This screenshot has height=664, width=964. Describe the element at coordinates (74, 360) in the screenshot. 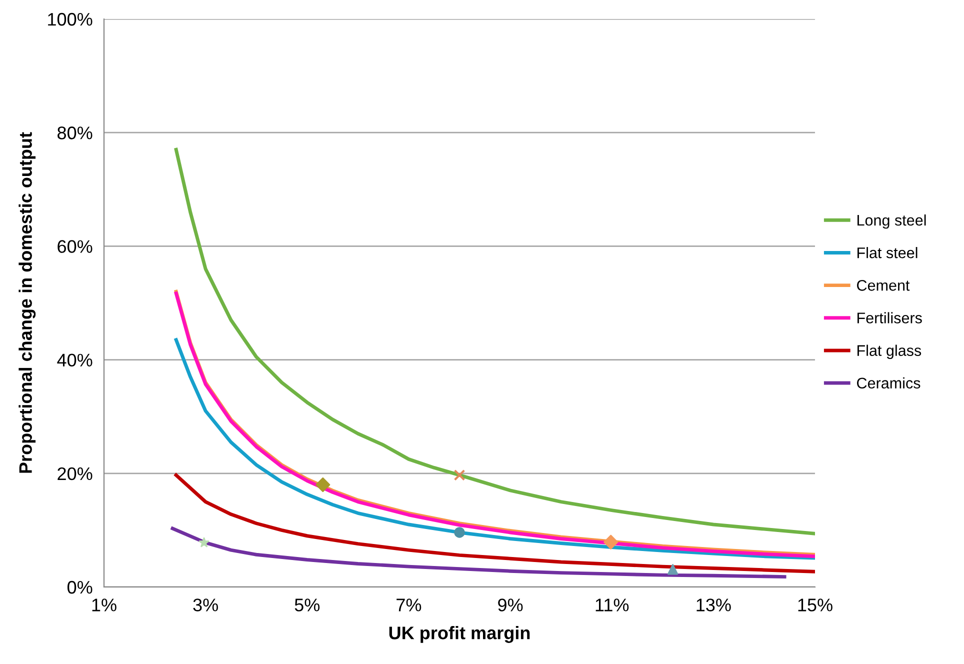

I see `y-tick-label: 40%` at that location.